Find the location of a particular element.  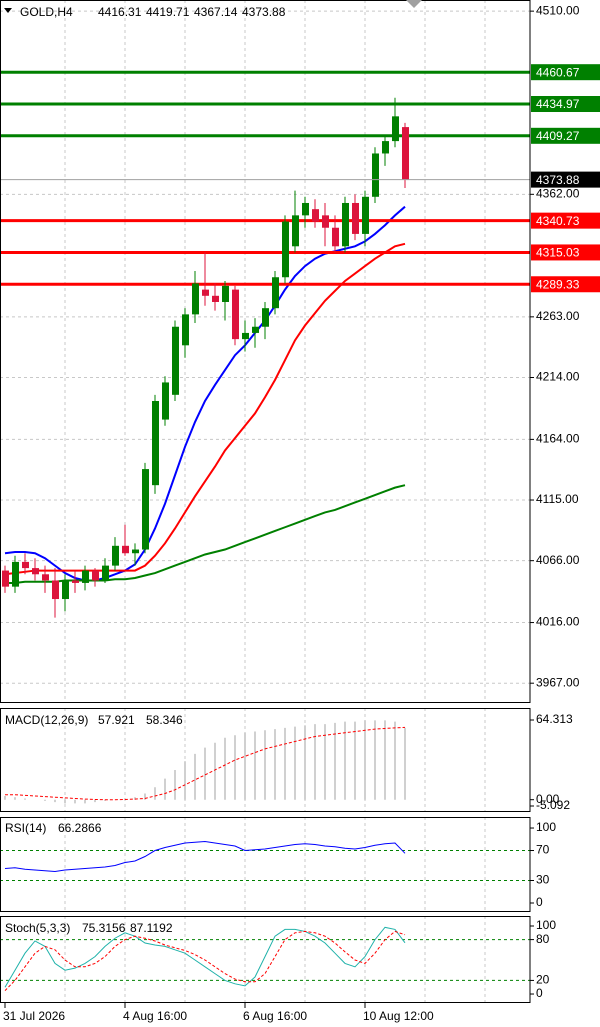

chart-title: GOLD,H4 is located at coordinates (46, 12).